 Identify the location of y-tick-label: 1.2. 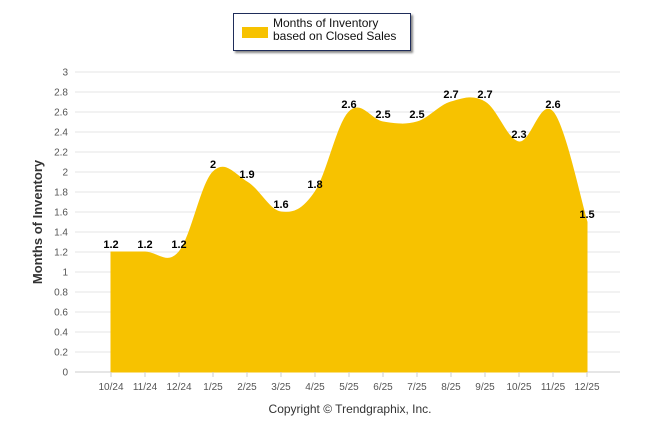
(61, 253).